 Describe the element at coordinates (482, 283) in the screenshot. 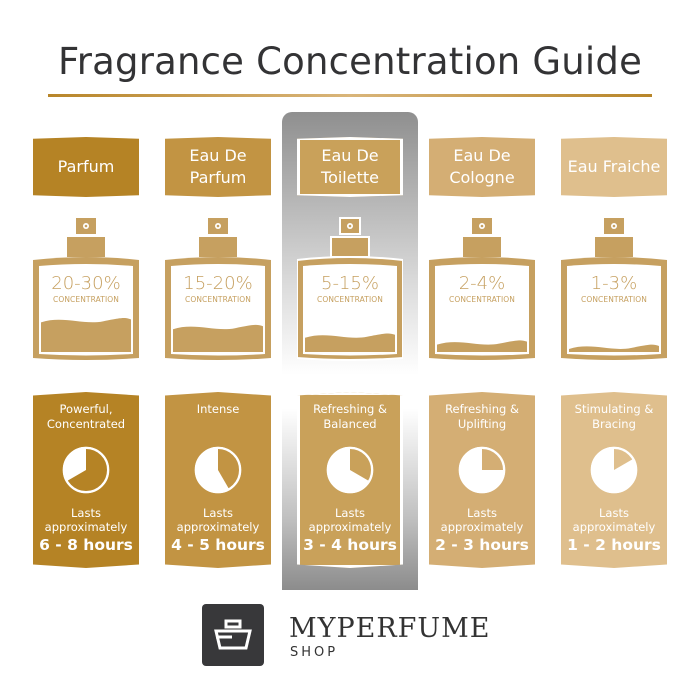

I see `concentration-percent: 2-4%` at that location.